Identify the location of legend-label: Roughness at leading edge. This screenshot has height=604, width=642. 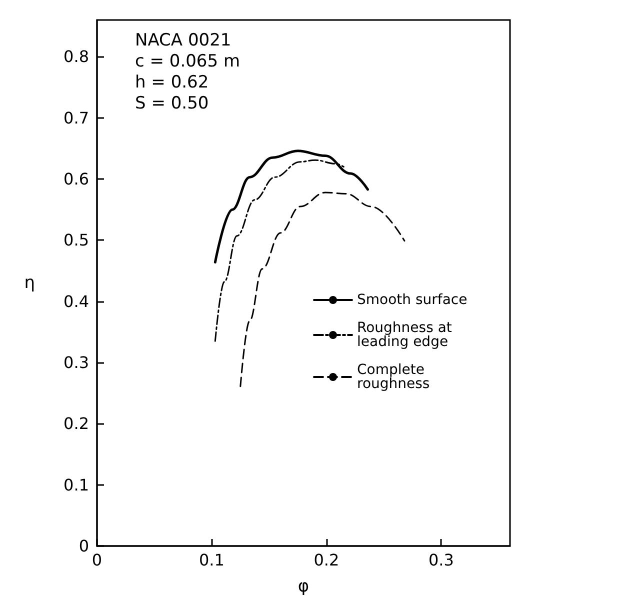
(406, 335).